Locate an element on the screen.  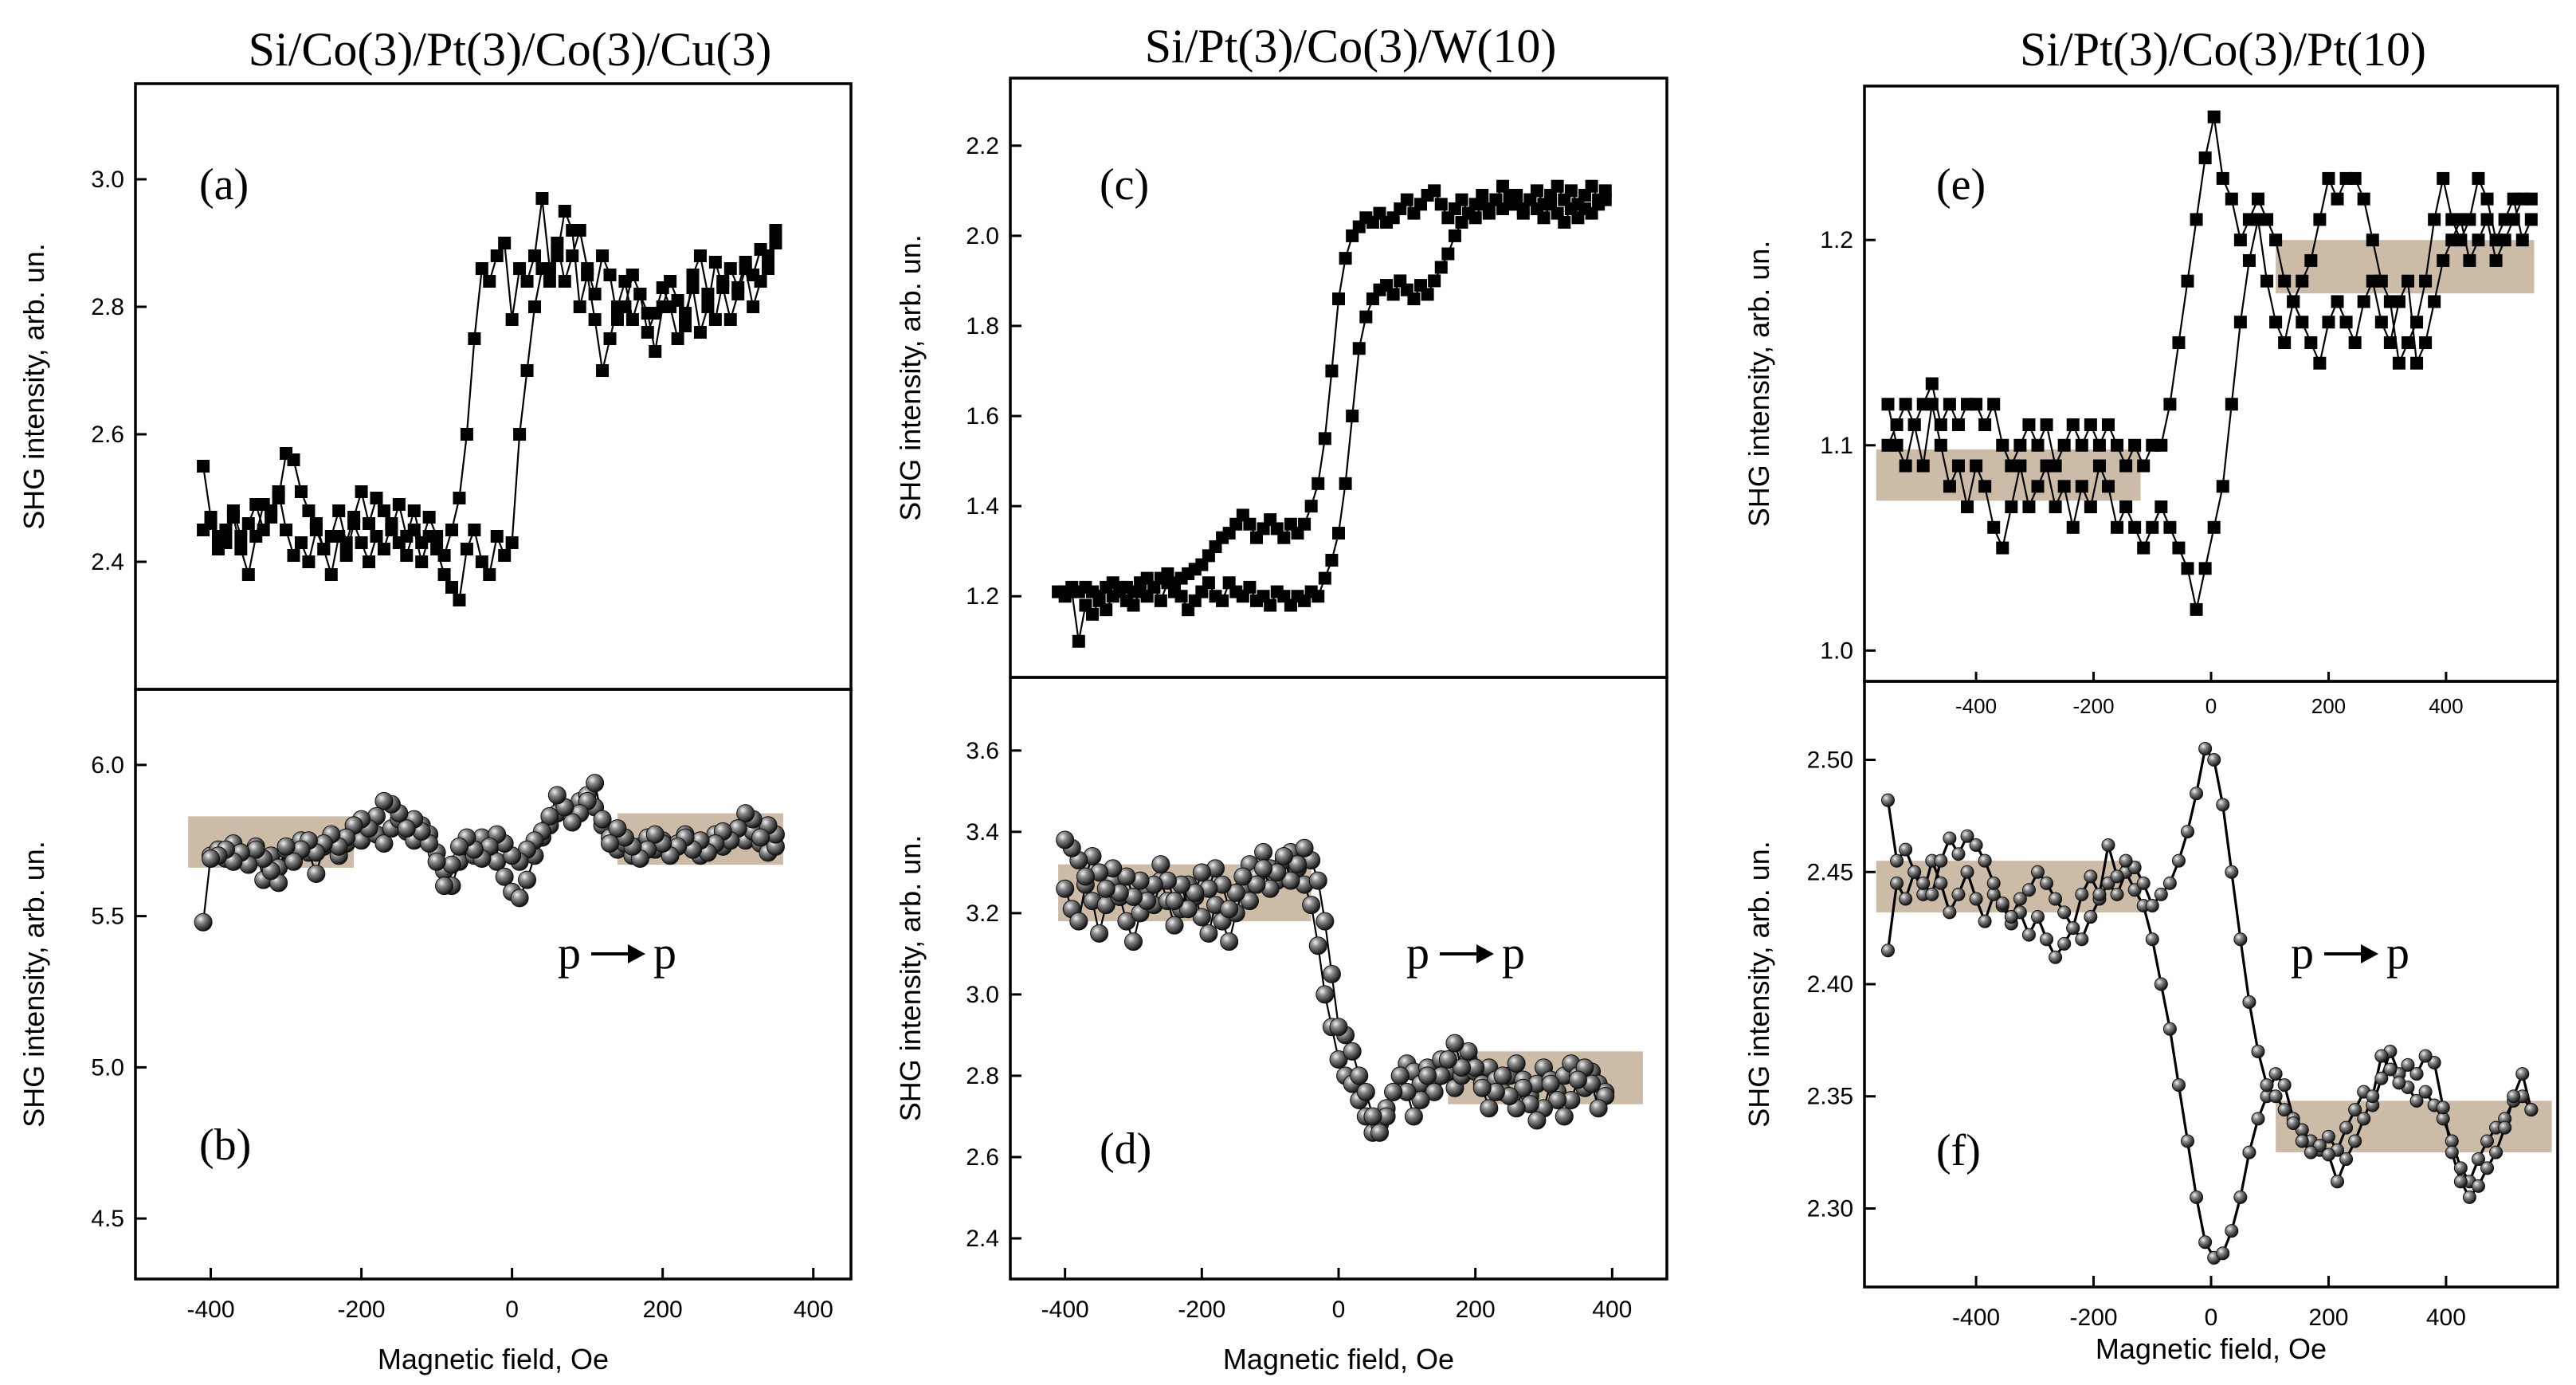
y-tick-label: 2.8 is located at coordinates (107, 307).